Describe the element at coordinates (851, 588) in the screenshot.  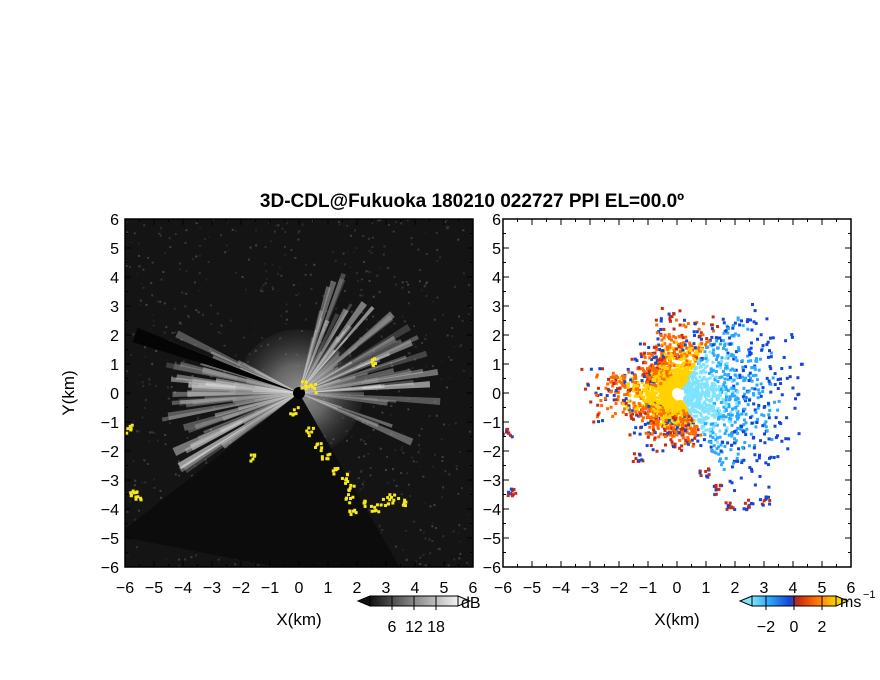
I see `x-tick-label: 6` at that location.